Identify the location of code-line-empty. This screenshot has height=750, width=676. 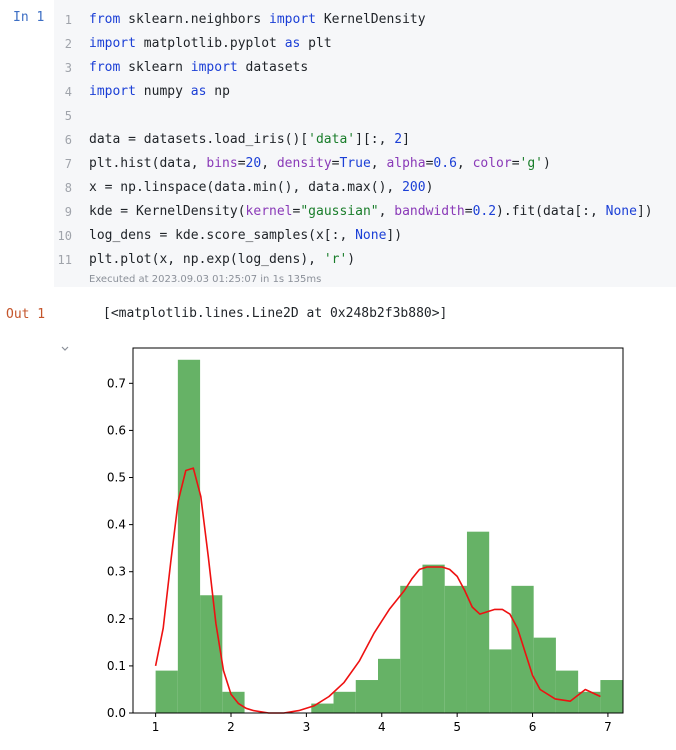
(371, 116).